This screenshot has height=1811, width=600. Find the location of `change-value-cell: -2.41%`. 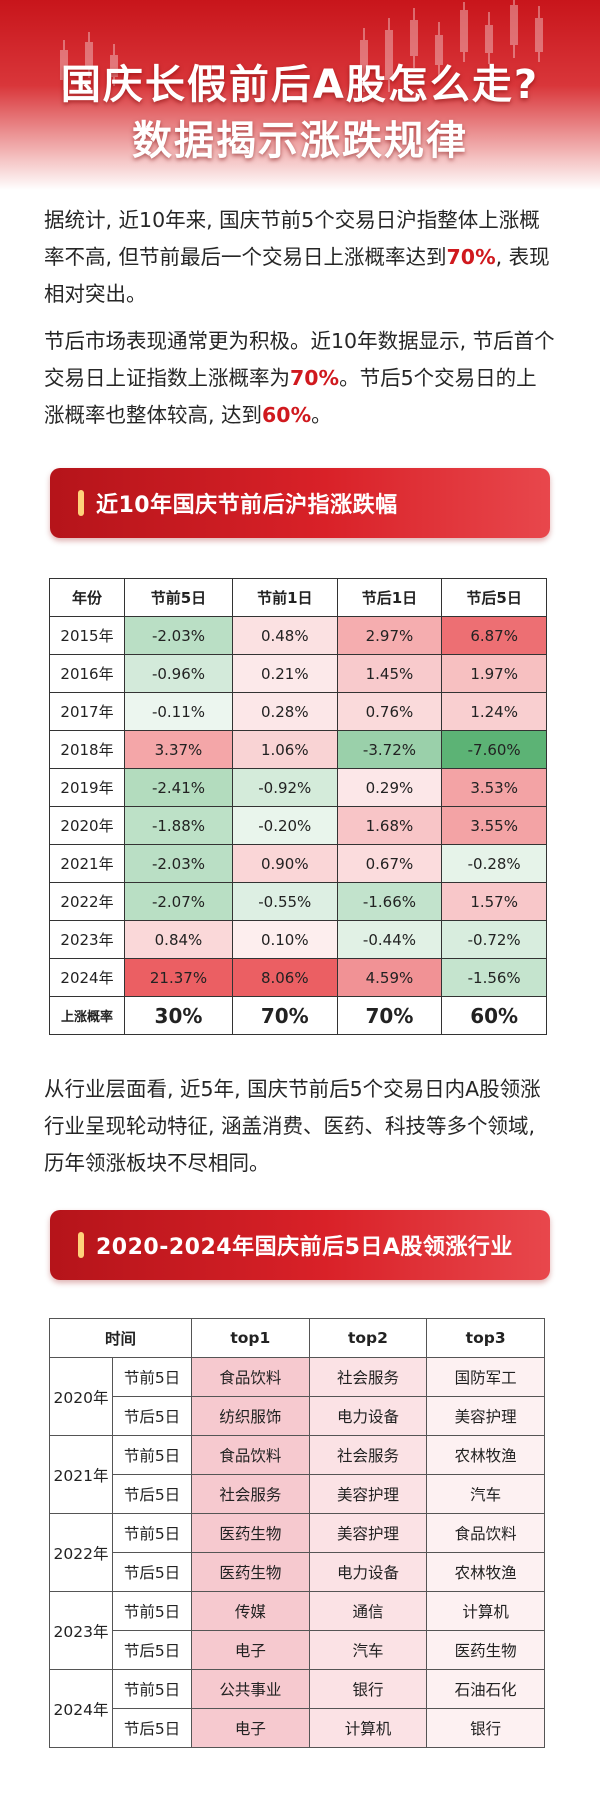

change-value-cell: -2.41% is located at coordinates (178, 787).